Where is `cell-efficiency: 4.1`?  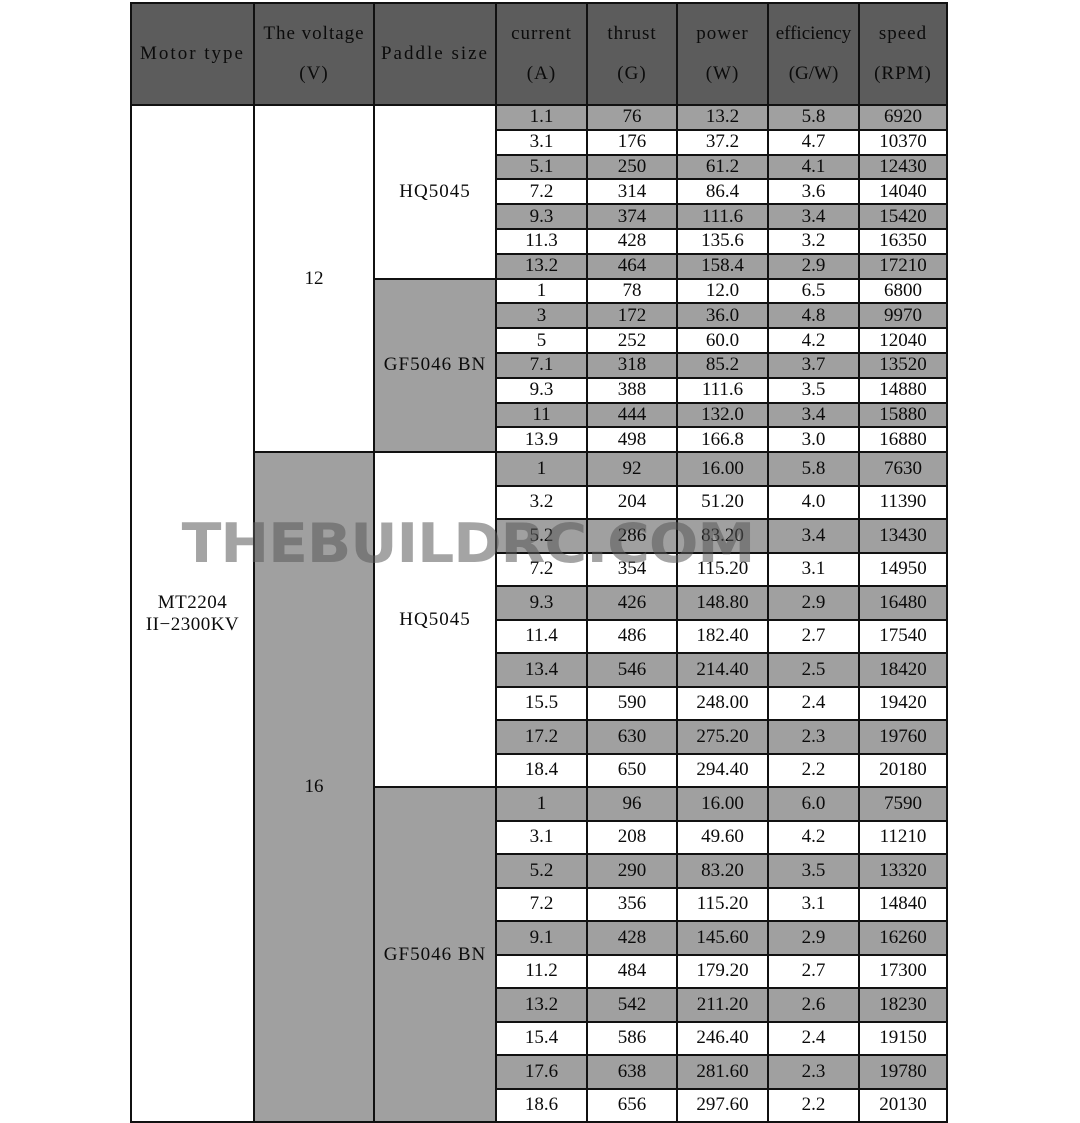
cell-efficiency: 4.1 is located at coordinates (813, 167).